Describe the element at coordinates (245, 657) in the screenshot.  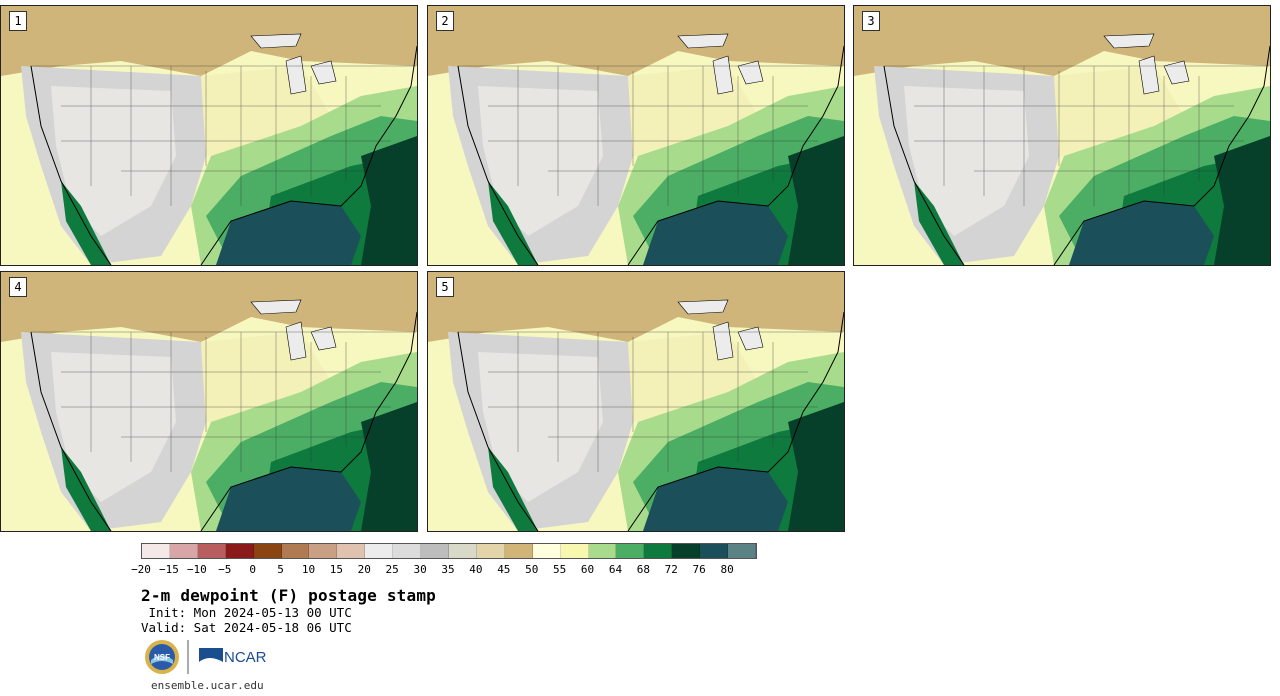
I see `svg-text: NCAR` at that location.